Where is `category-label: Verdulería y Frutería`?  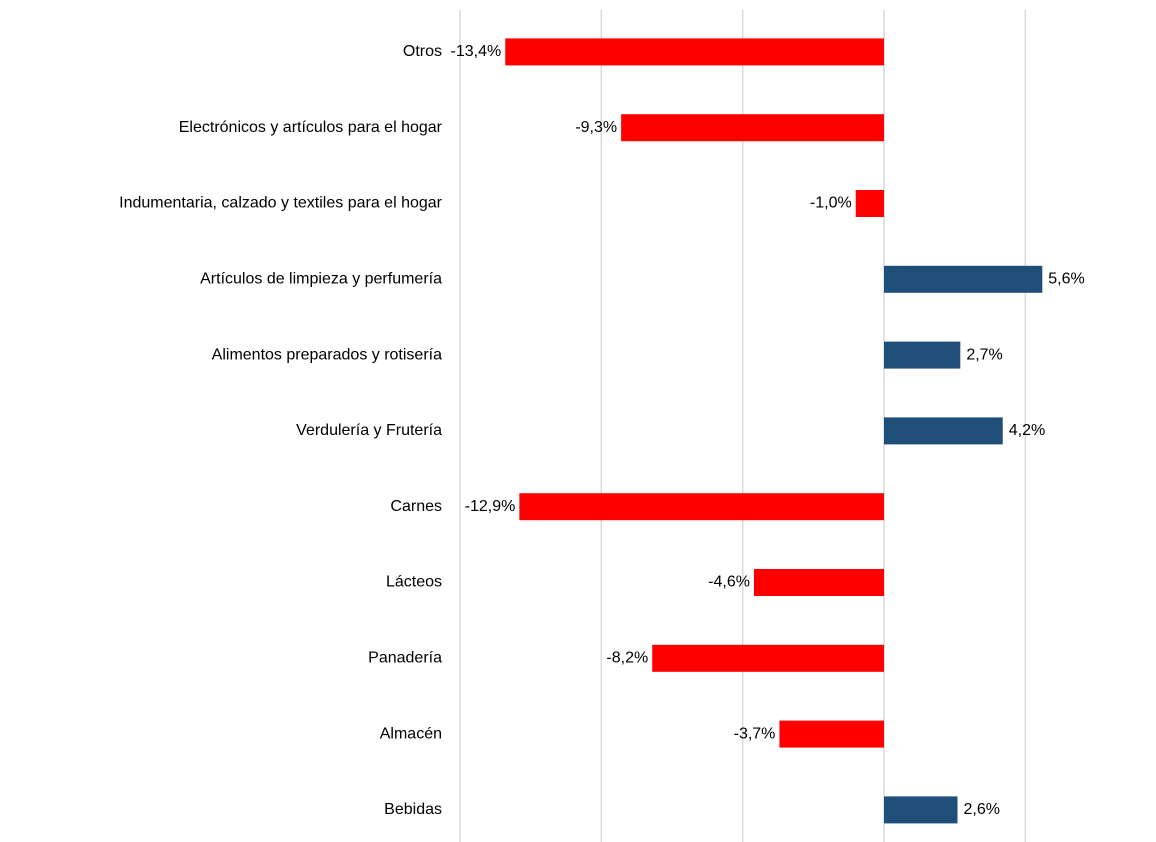 category-label: Verdulería y Frutería is located at coordinates (369, 430).